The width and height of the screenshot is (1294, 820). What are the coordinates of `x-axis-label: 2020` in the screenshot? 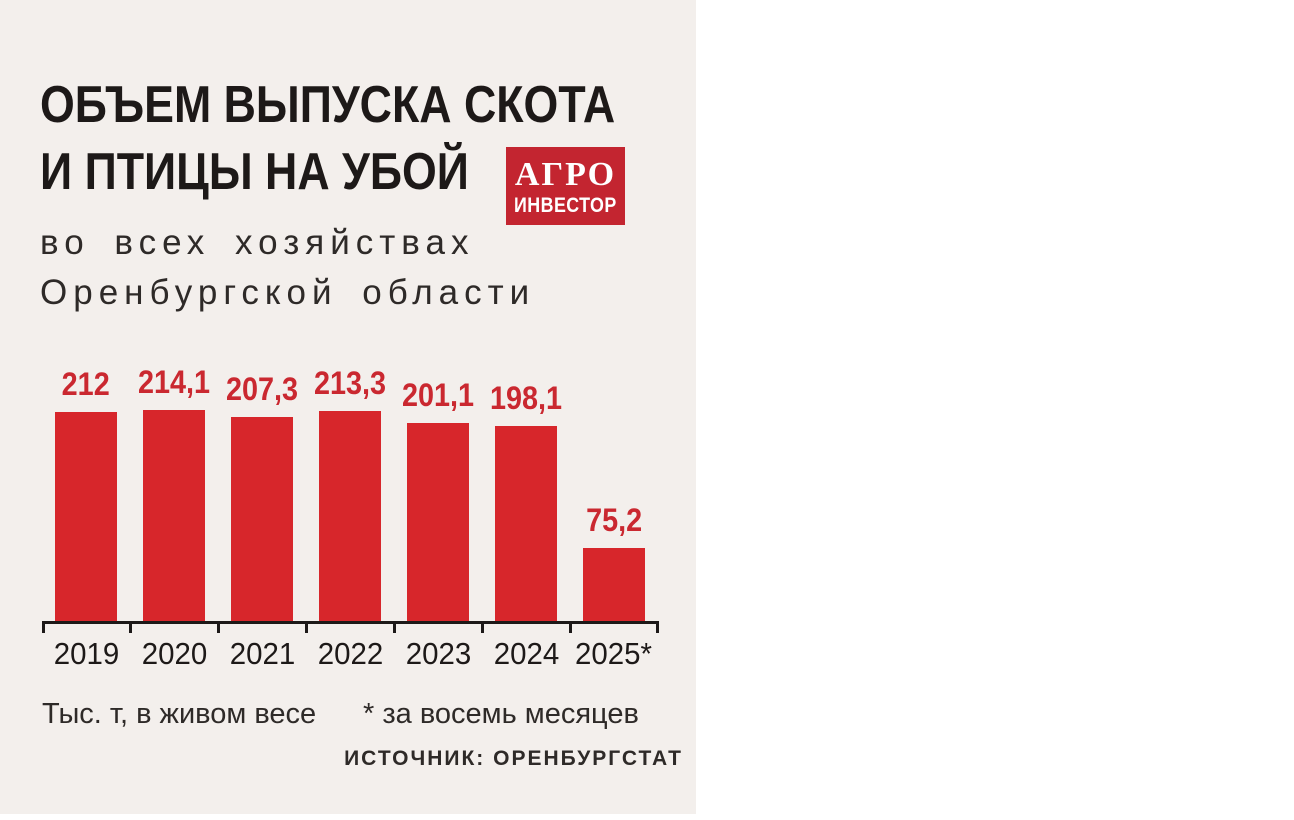 It's located at (174, 653).